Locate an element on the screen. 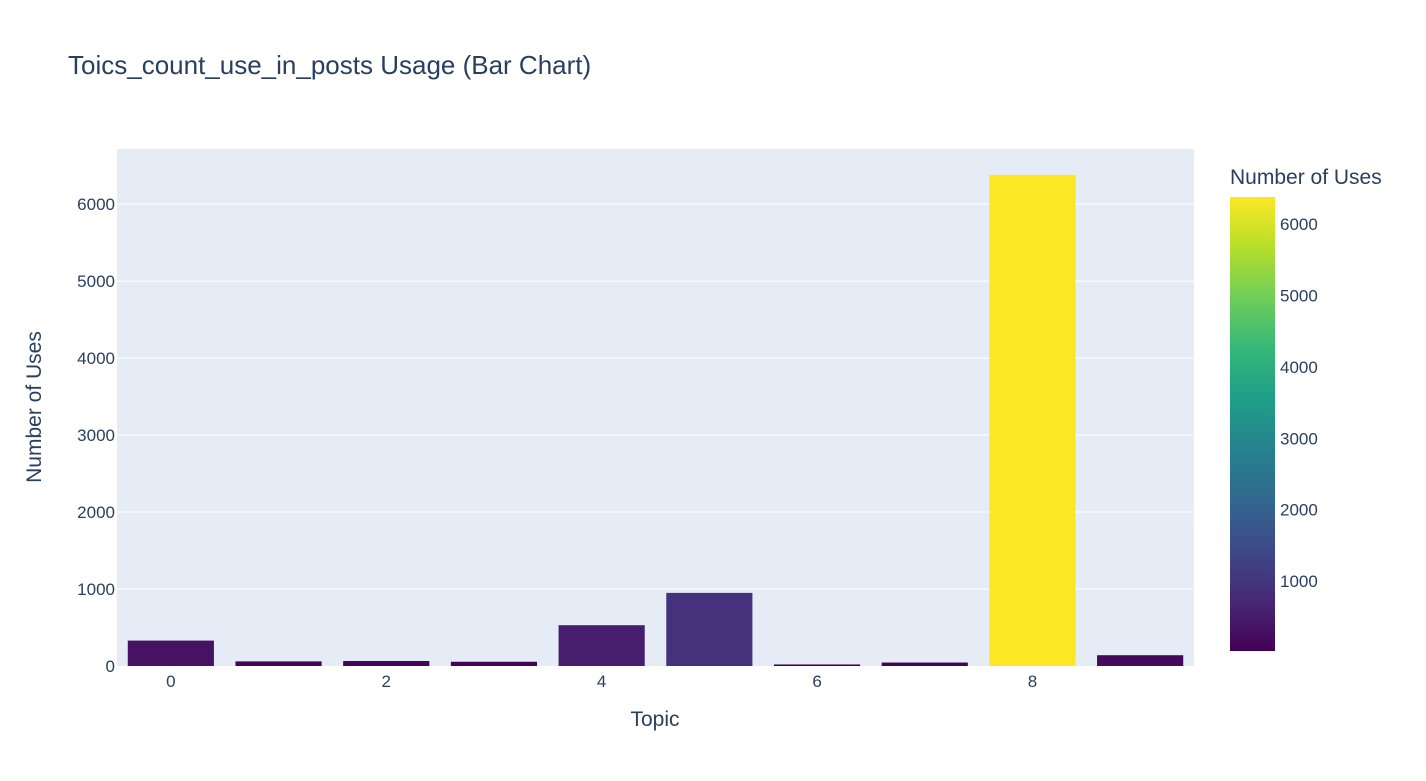  x-tick-label: 8 is located at coordinates (1032, 681).